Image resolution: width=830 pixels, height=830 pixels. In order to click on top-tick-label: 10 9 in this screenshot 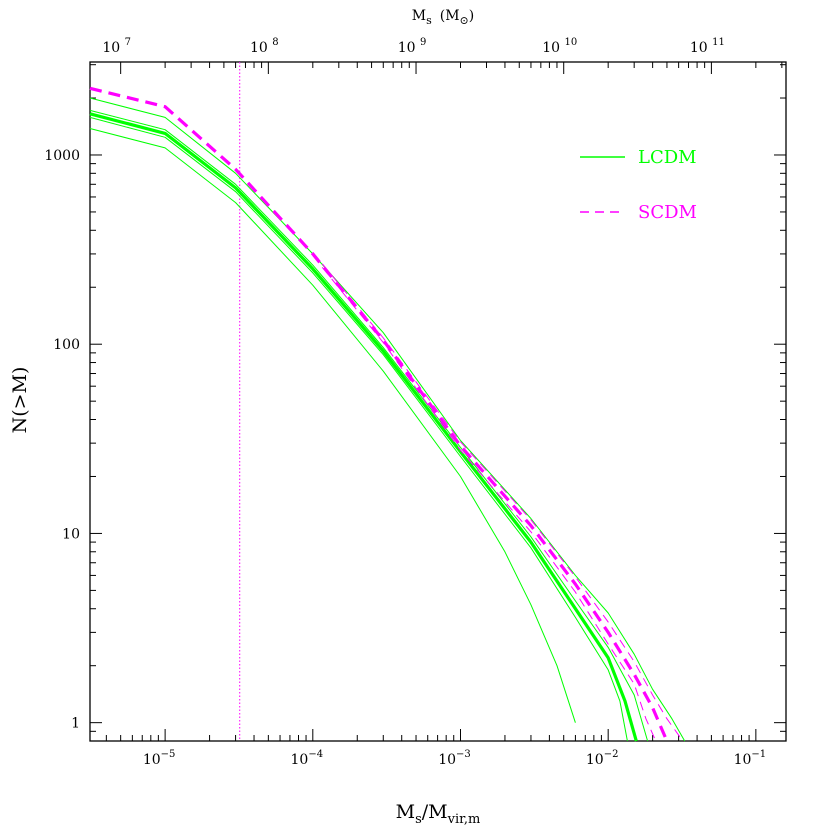, I will do `click(412, 46)`.